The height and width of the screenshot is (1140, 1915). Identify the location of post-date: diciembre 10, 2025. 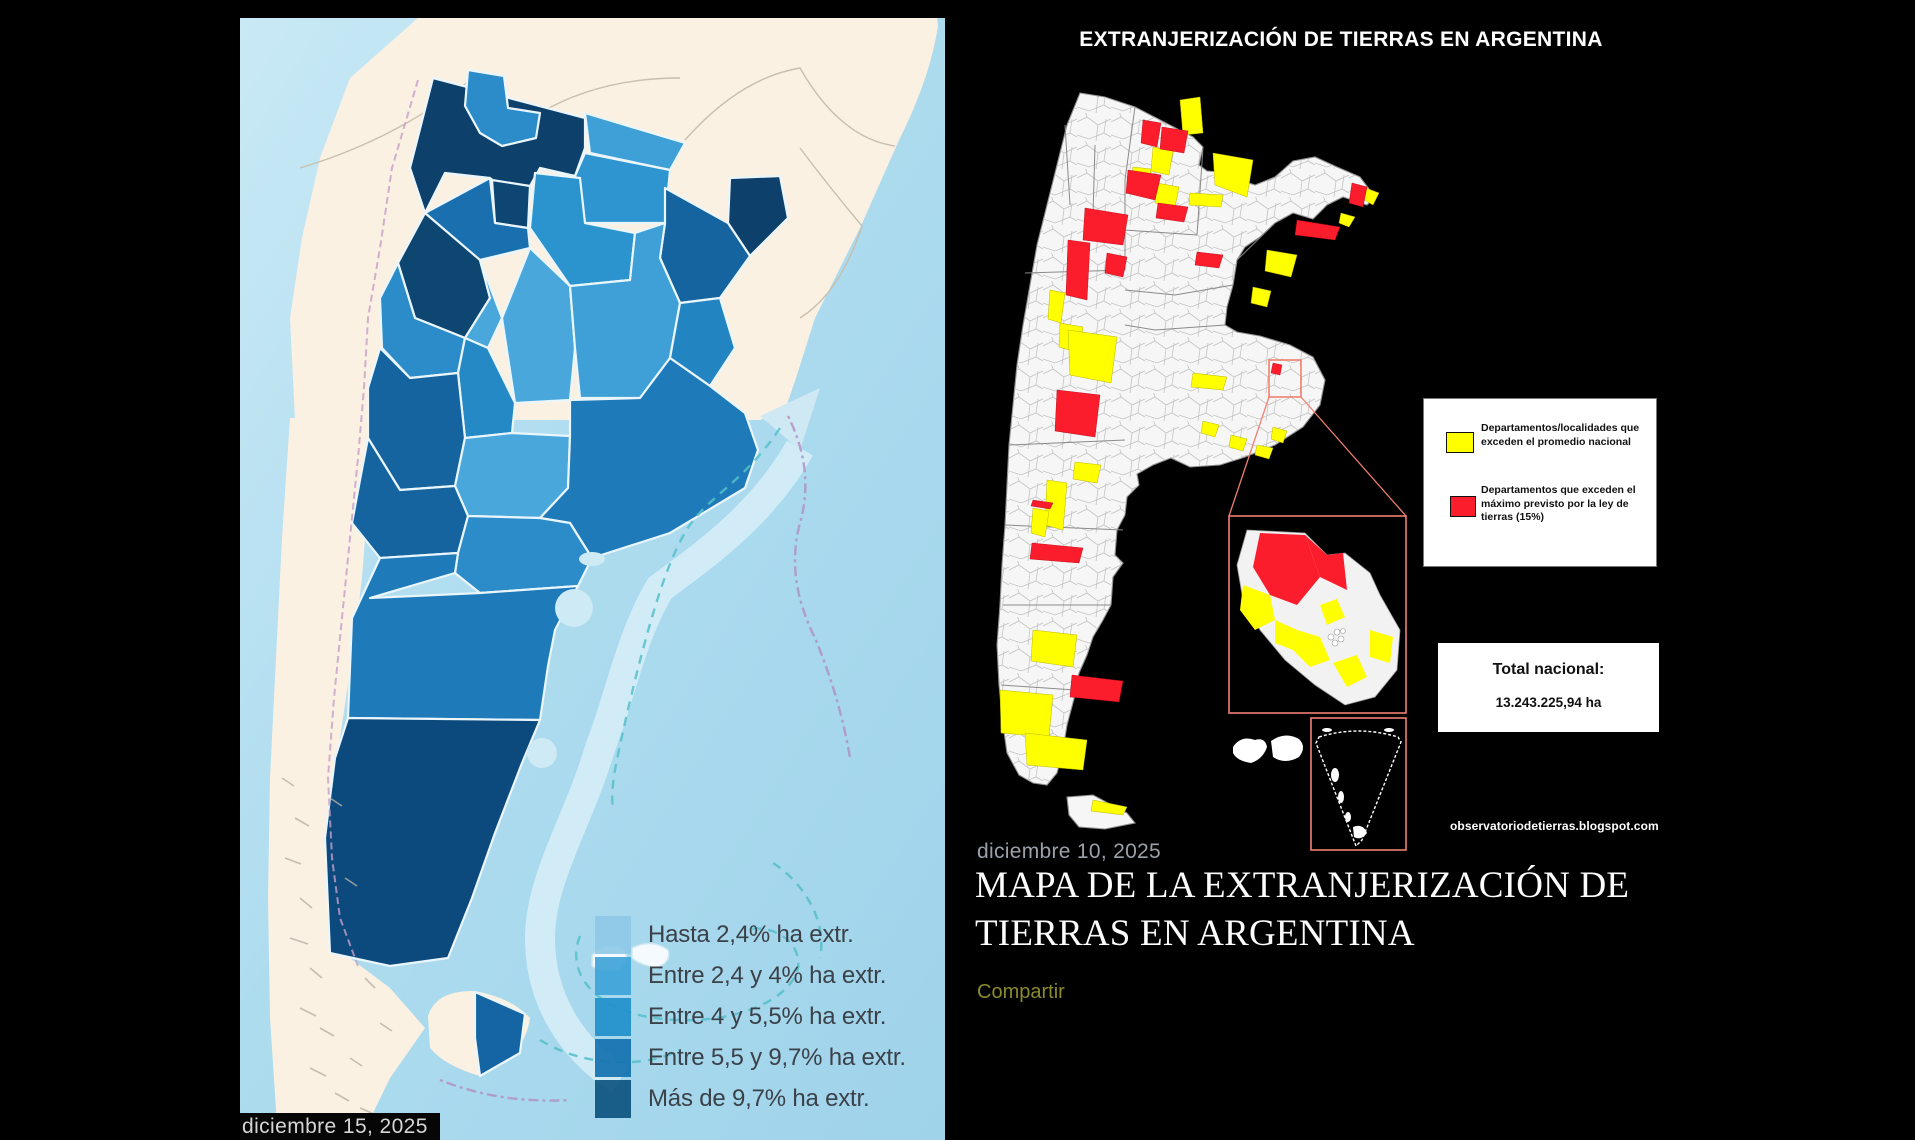
(1069, 851).